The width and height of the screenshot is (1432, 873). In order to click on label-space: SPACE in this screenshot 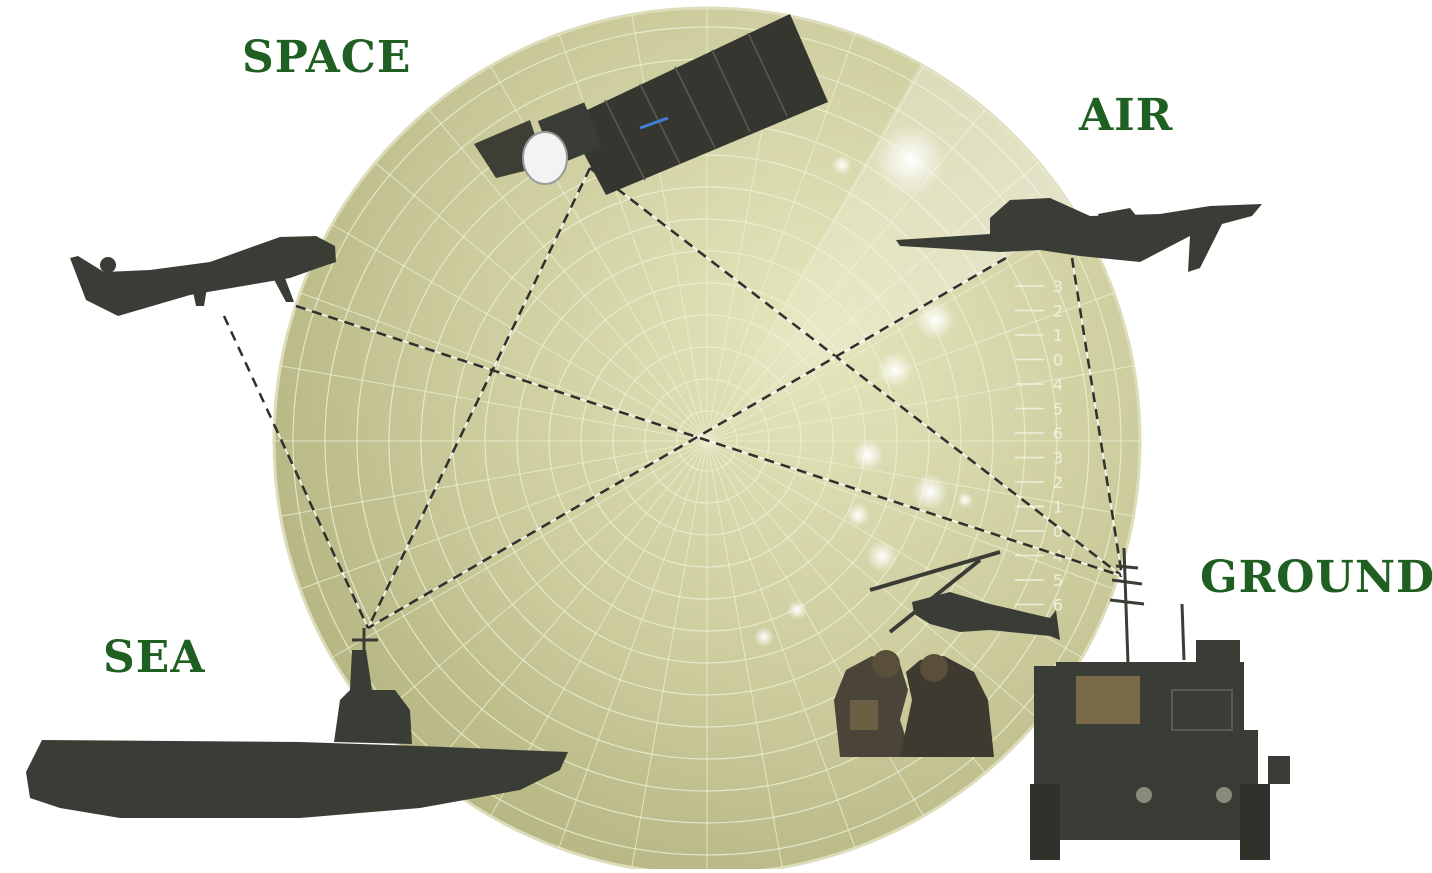, I will do `click(327, 57)`.